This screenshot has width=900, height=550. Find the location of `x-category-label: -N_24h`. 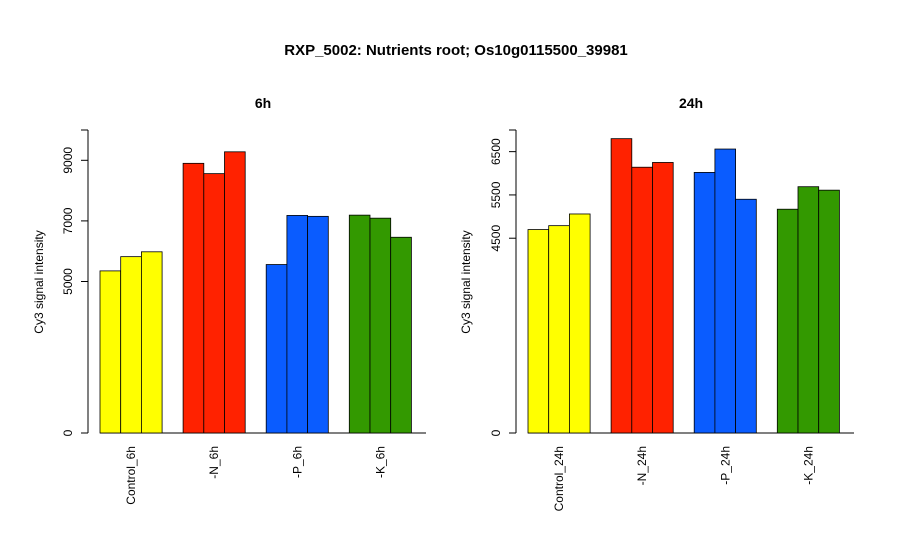

x-category-label: -N_24h is located at coordinates (642, 465).